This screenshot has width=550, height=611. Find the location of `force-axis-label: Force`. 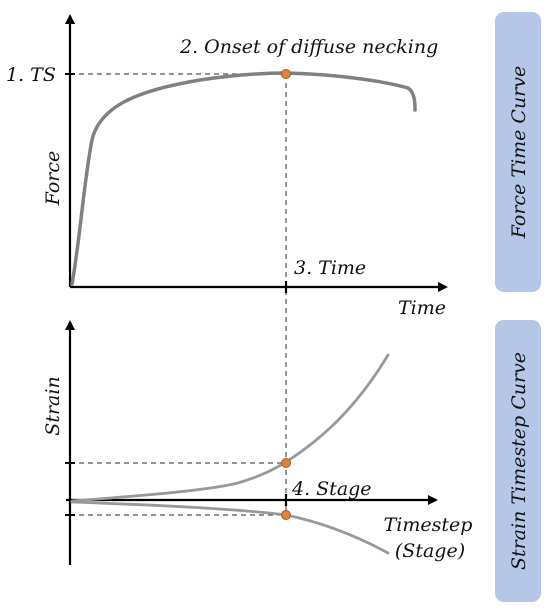

force-axis-label: Force is located at coordinates (53, 179).